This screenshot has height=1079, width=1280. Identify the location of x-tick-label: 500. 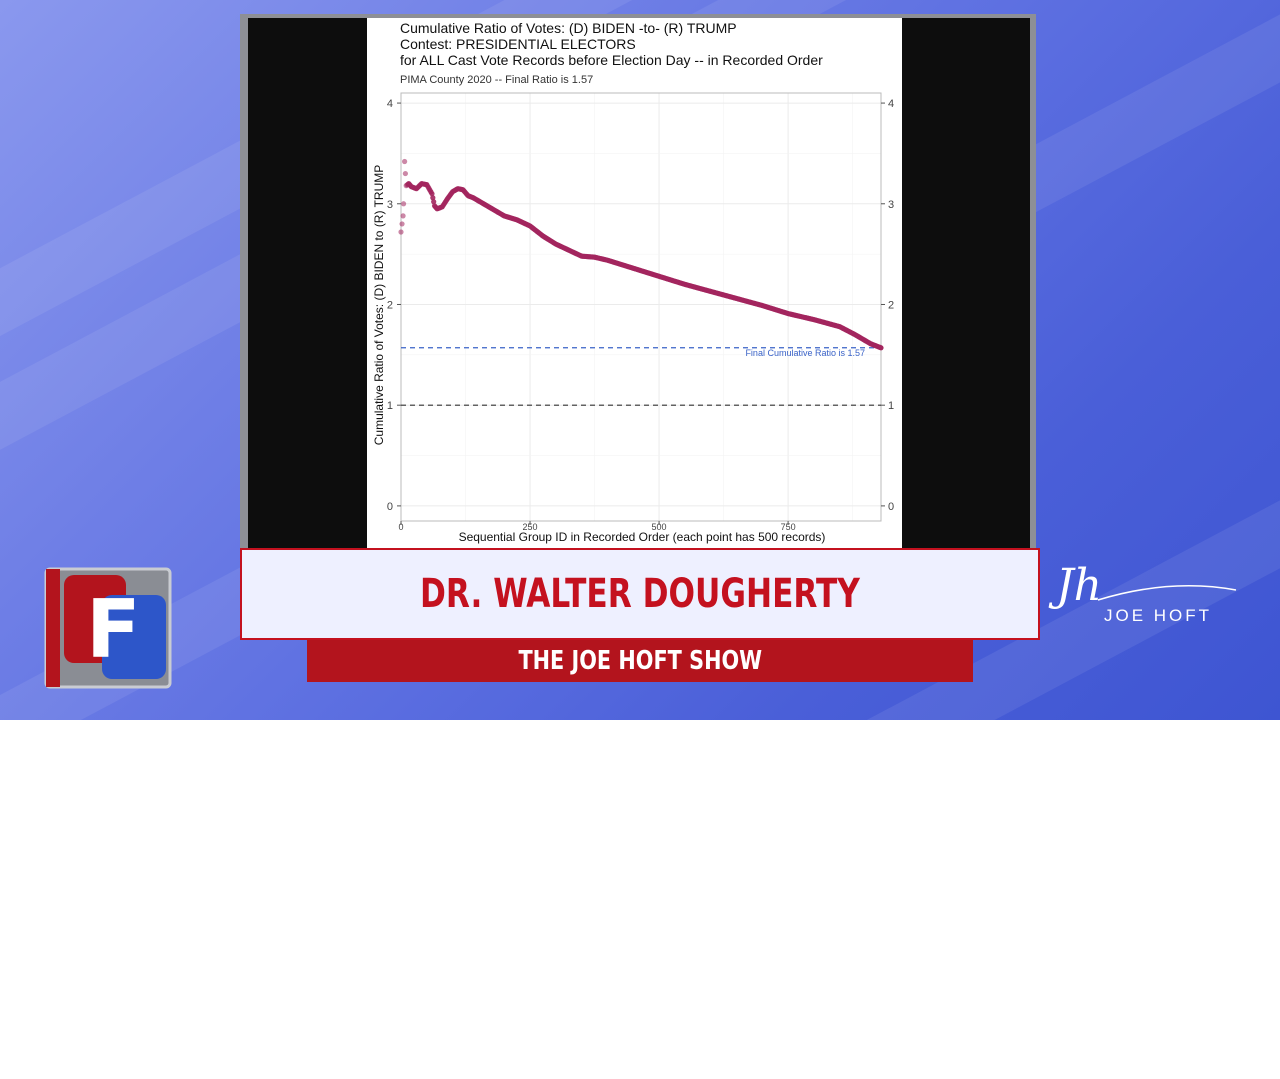
(659, 527).